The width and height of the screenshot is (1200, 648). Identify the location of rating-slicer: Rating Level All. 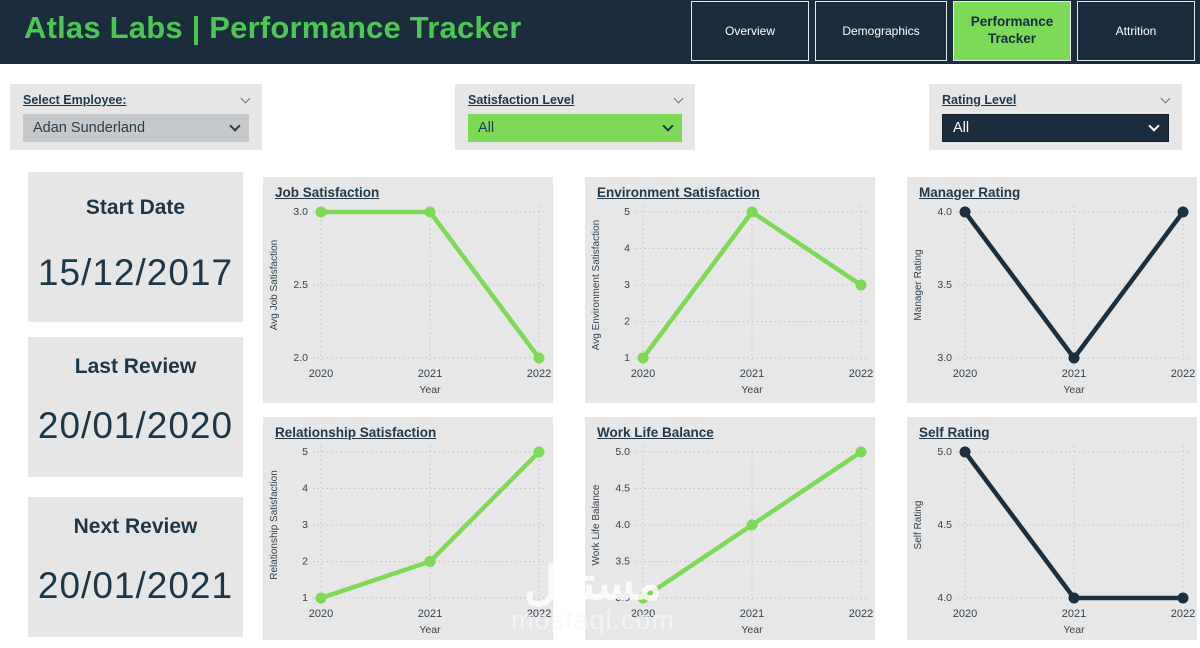
(1055, 117).